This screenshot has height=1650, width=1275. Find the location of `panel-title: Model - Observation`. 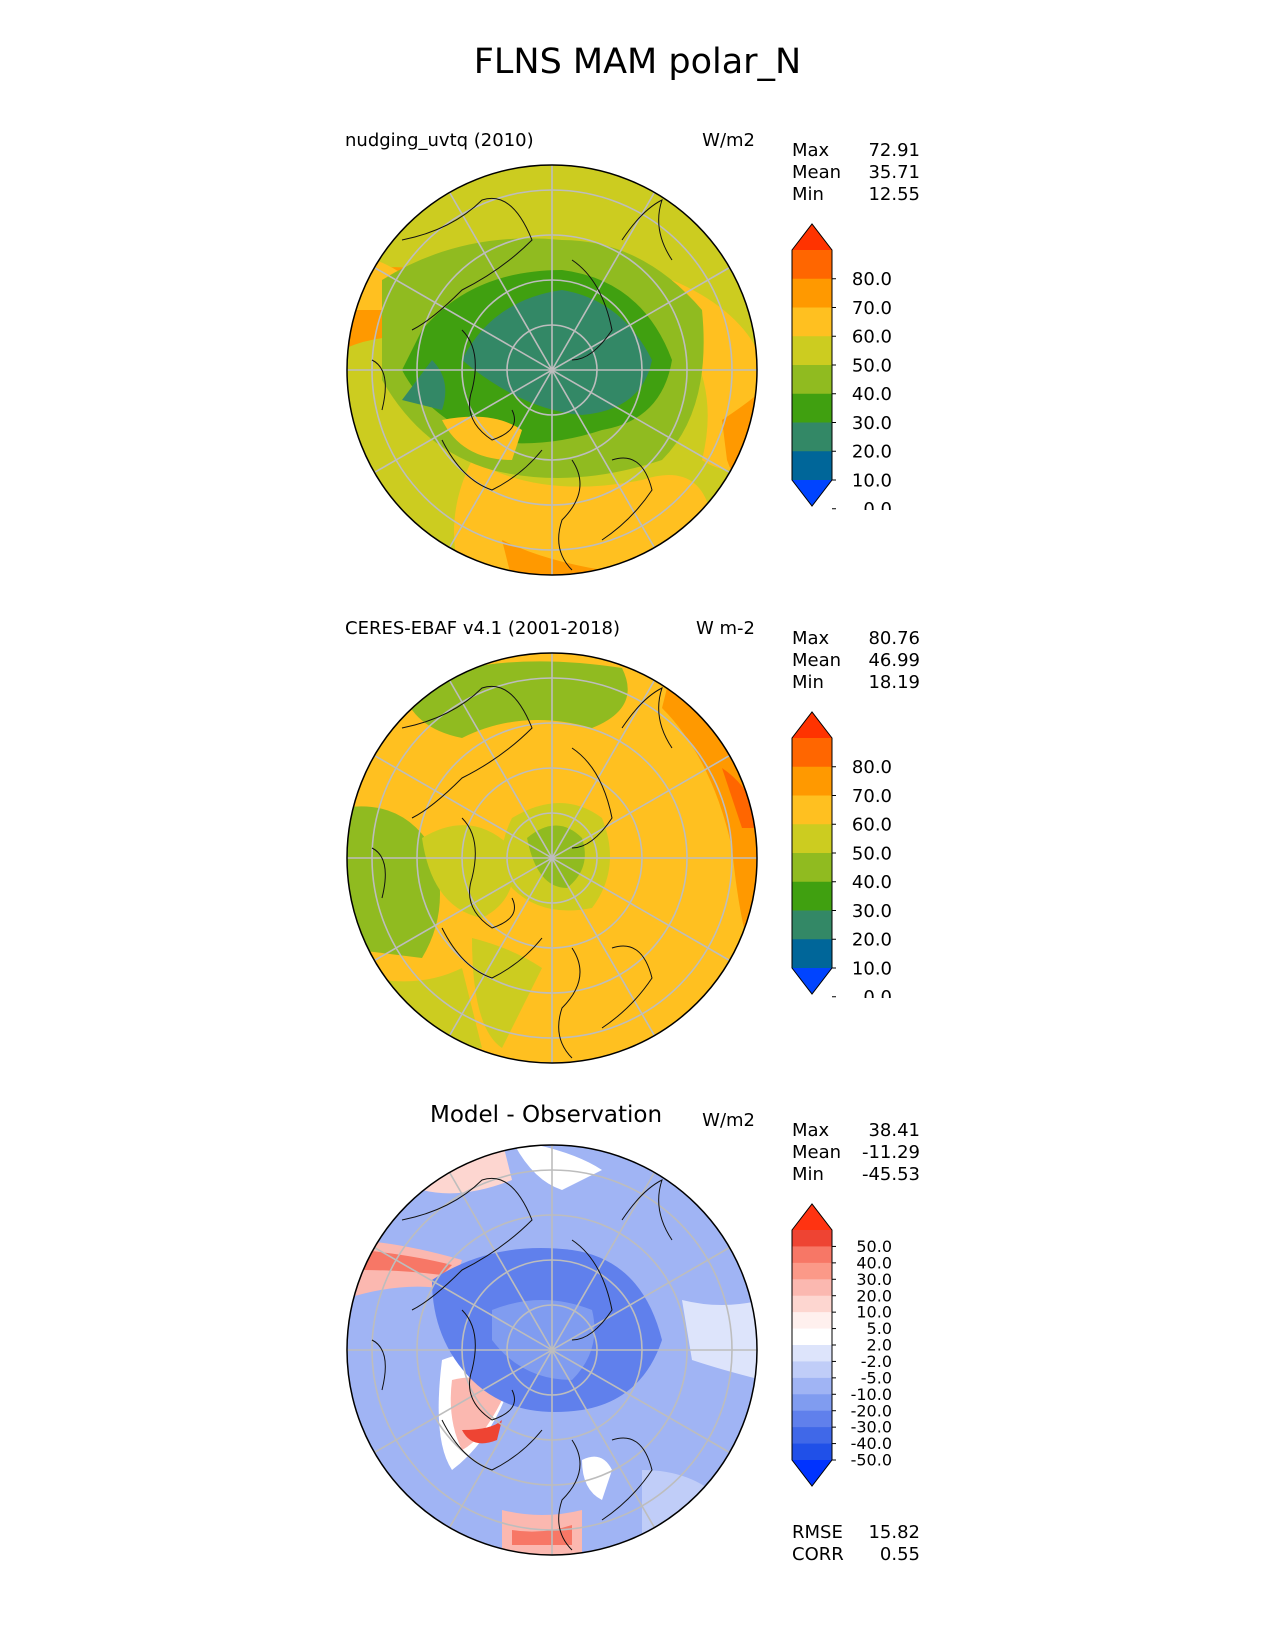

panel-title: Model - Observation is located at coordinates (546, 1115).